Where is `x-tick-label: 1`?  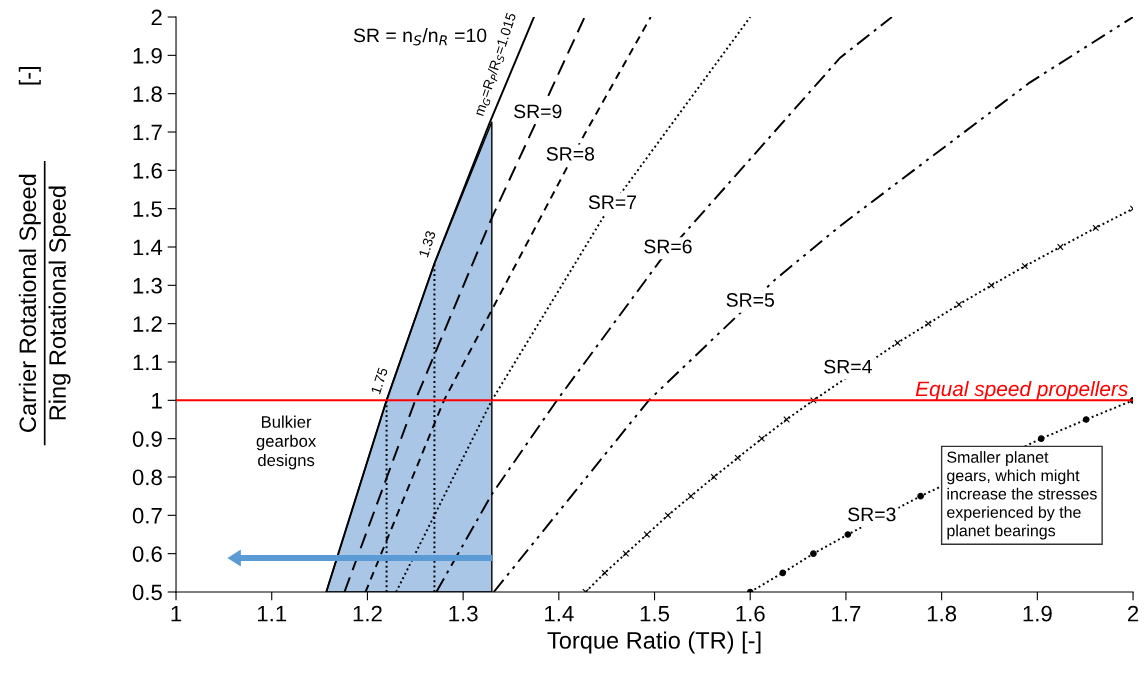
x-tick-label: 1 is located at coordinates (176, 614).